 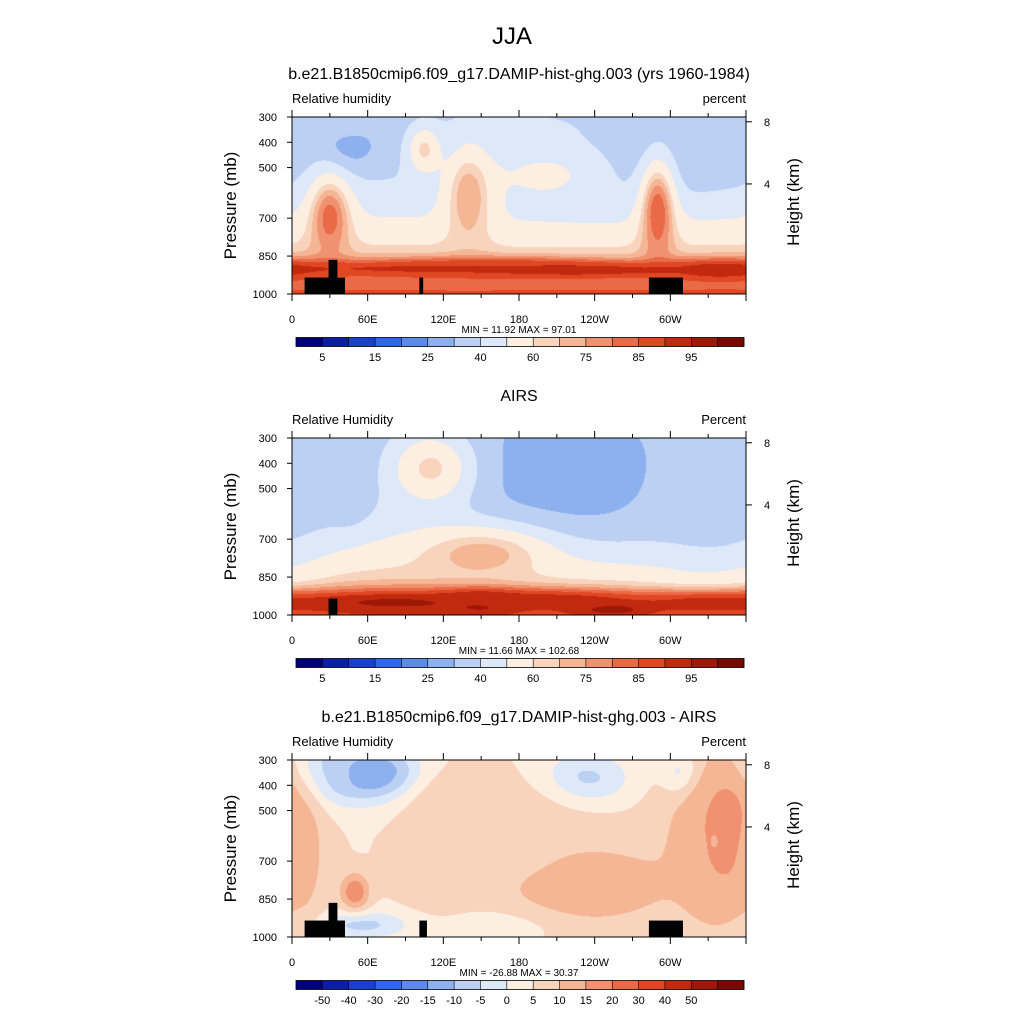 I want to click on colorbar-frame, so click(x=520, y=663).